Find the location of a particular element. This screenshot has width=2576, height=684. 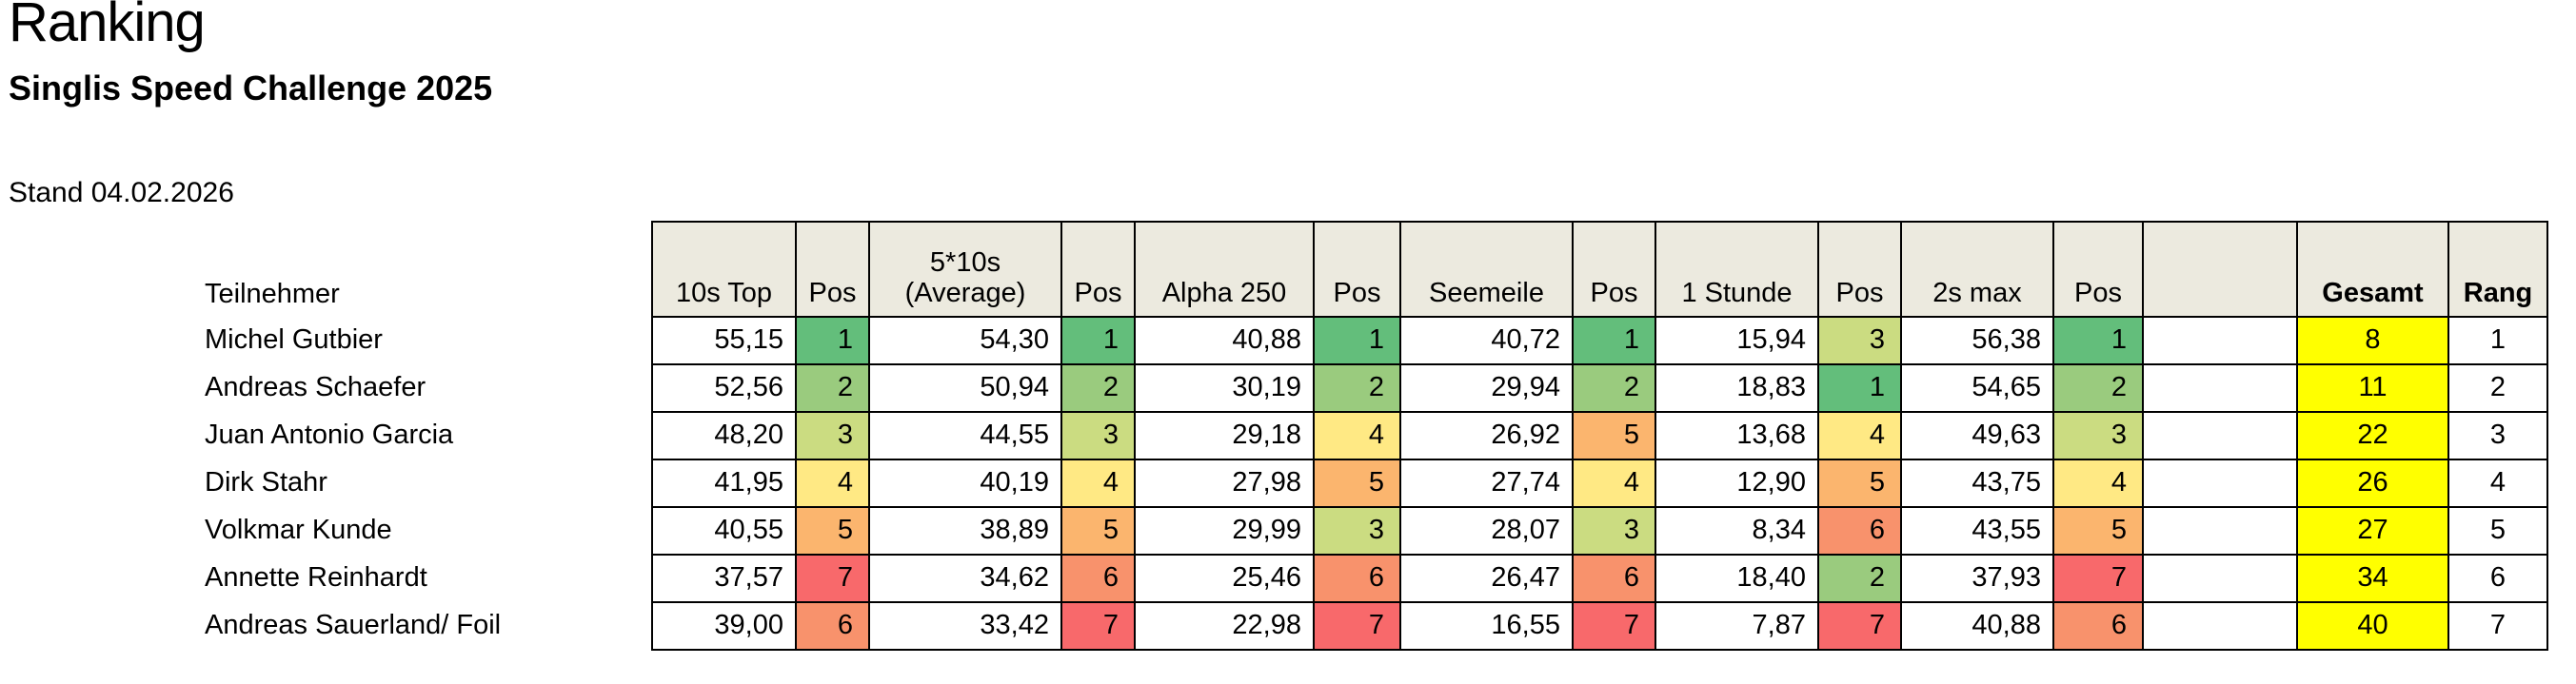

pos-cell-2s-max: 2 is located at coordinates (2098, 388).